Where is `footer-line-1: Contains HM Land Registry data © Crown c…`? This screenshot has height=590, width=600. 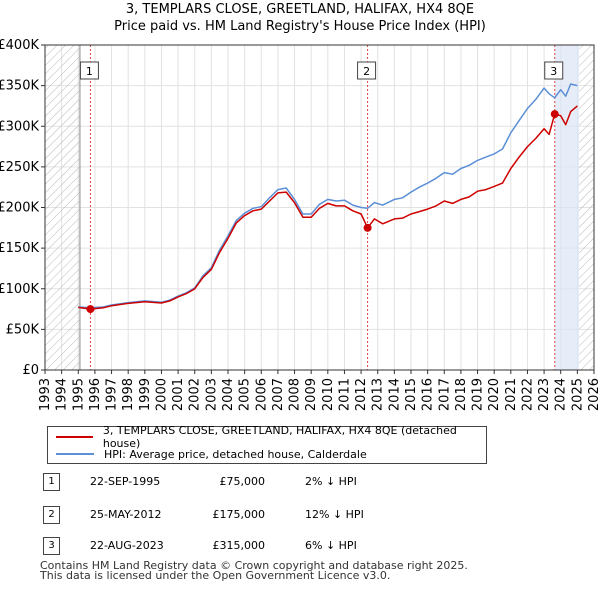
footer-line-1: Contains HM Land Registry data © Crown c… is located at coordinates (254, 565).